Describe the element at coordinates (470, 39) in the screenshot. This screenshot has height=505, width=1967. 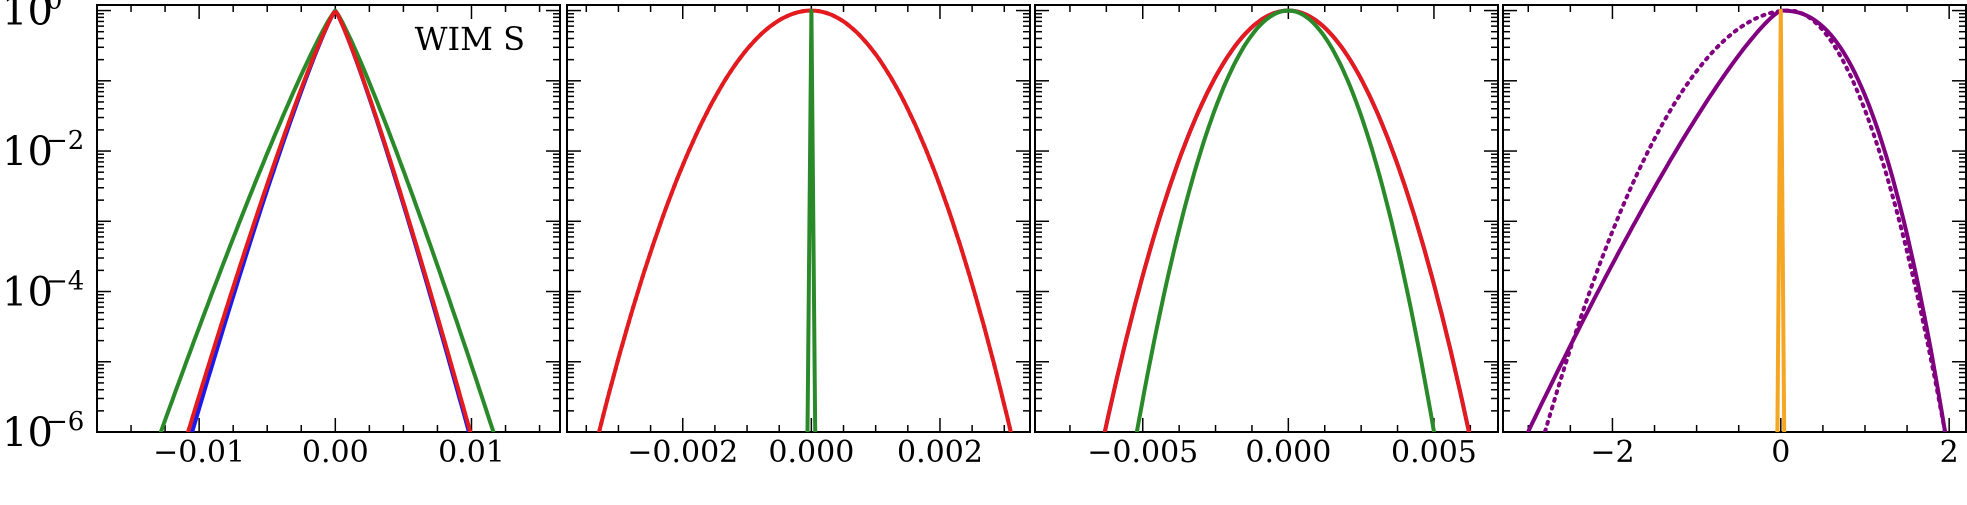
I see `panel-annotation: WIM S` at that location.